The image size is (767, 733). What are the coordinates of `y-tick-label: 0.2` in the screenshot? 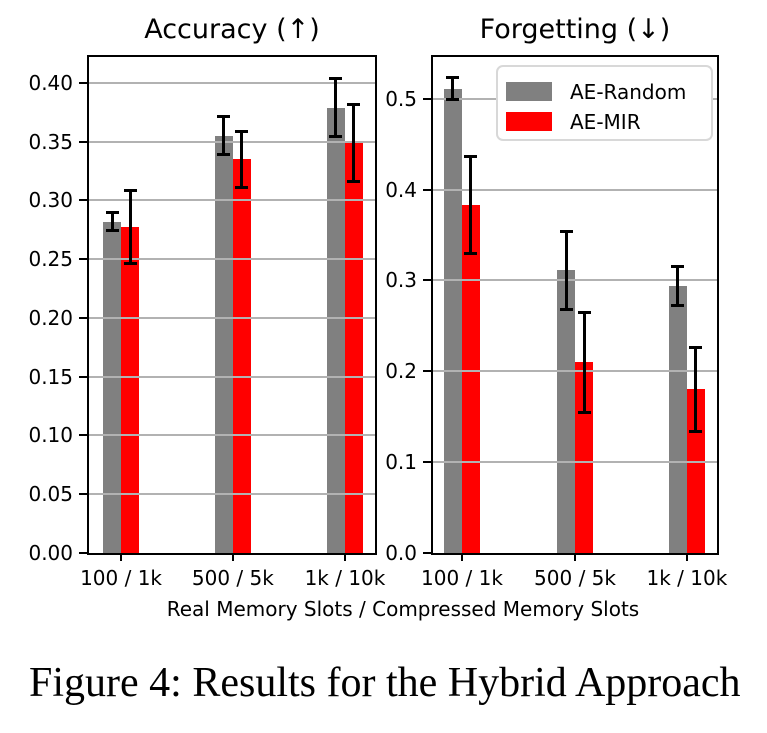 It's located at (401, 371).